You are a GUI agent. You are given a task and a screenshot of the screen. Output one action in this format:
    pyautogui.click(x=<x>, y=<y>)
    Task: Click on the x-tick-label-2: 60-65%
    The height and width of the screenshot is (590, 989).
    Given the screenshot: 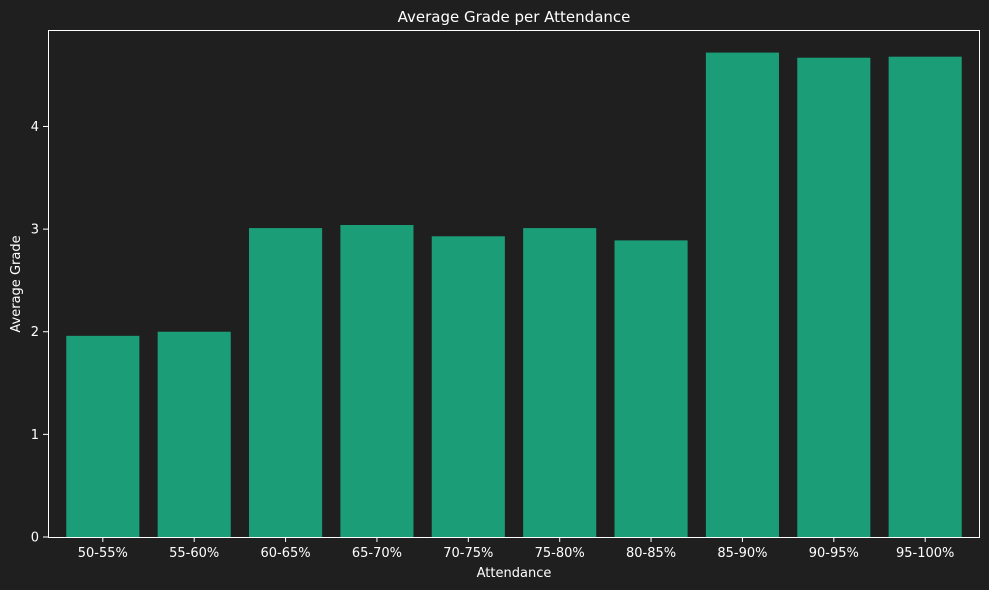 What is the action you would take?
    pyautogui.click(x=285, y=553)
    